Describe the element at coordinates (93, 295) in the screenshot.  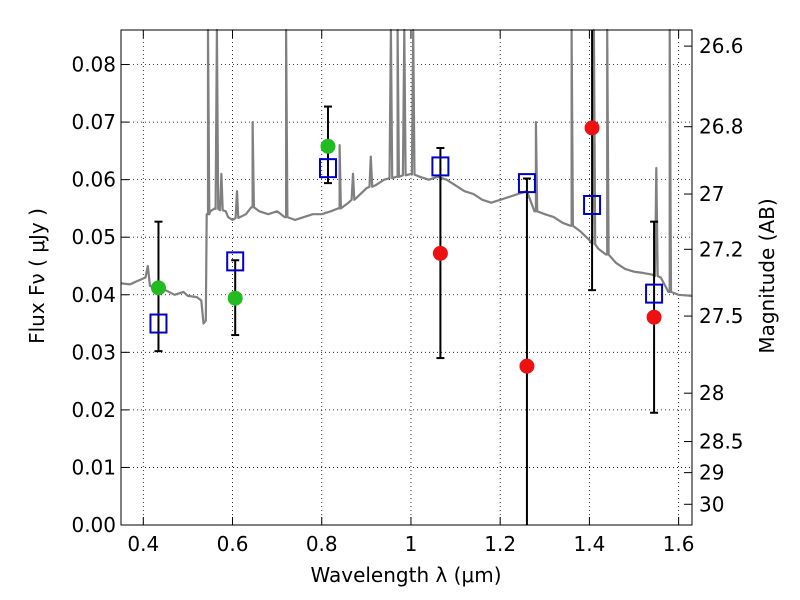
I see `y-tick-label: 0.04` at that location.